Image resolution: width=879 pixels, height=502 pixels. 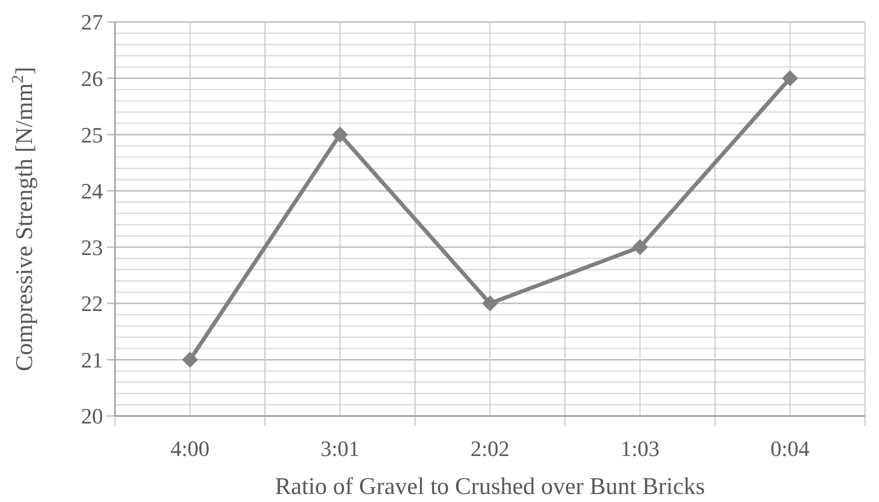 What do you see at coordinates (92, 191) in the screenshot?
I see `y-tick-label: 24` at bounding box center [92, 191].